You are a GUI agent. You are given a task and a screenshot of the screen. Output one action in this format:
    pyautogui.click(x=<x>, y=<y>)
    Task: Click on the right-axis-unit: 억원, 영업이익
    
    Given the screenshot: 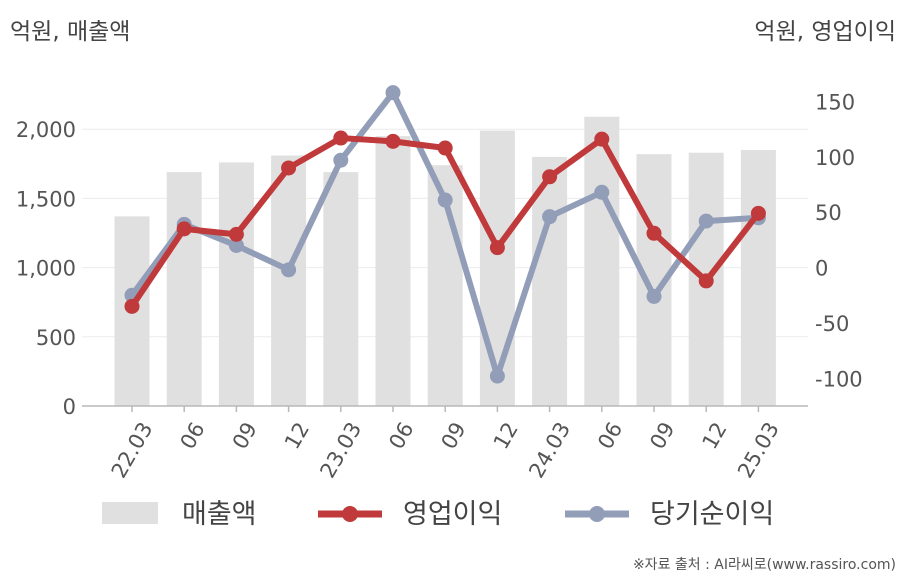 What is the action you would take?
    pyautogui.click(x=825, y=32)
    